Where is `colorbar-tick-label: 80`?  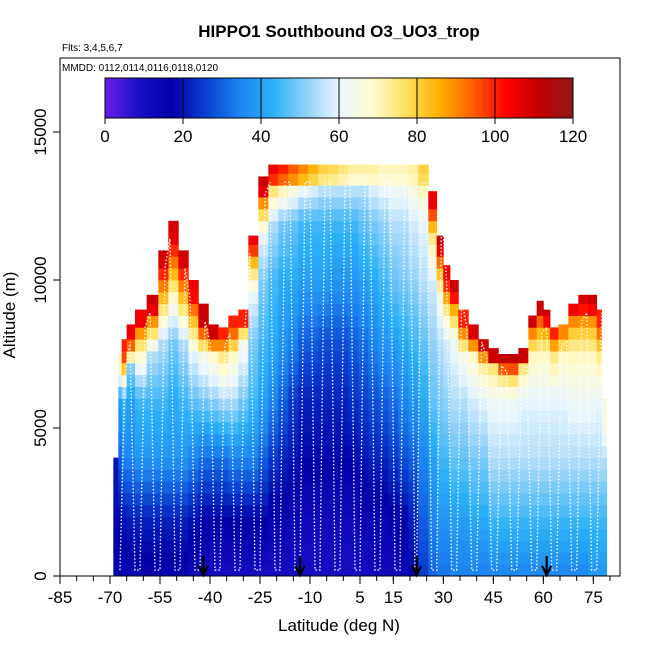 colorbar-tick-label: 80 is located at coordinates (417, 136).